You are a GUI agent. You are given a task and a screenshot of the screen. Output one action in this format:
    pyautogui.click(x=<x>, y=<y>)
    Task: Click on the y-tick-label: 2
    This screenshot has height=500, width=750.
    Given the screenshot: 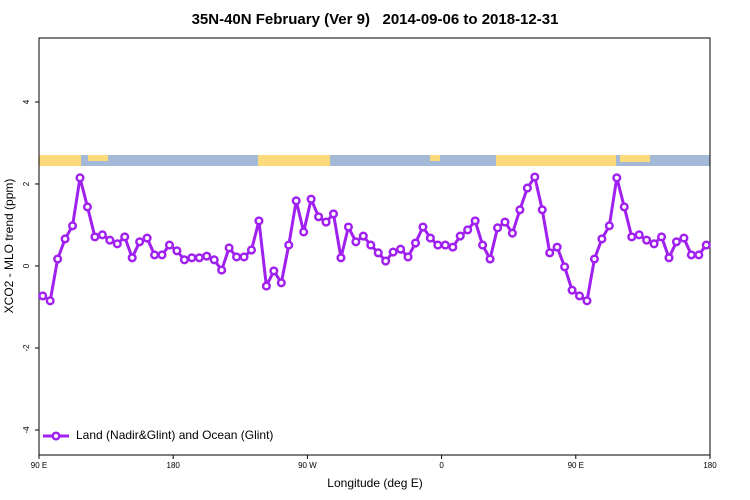 What is the action you would take?
    pyautogui.click(x=26, y=183)
    